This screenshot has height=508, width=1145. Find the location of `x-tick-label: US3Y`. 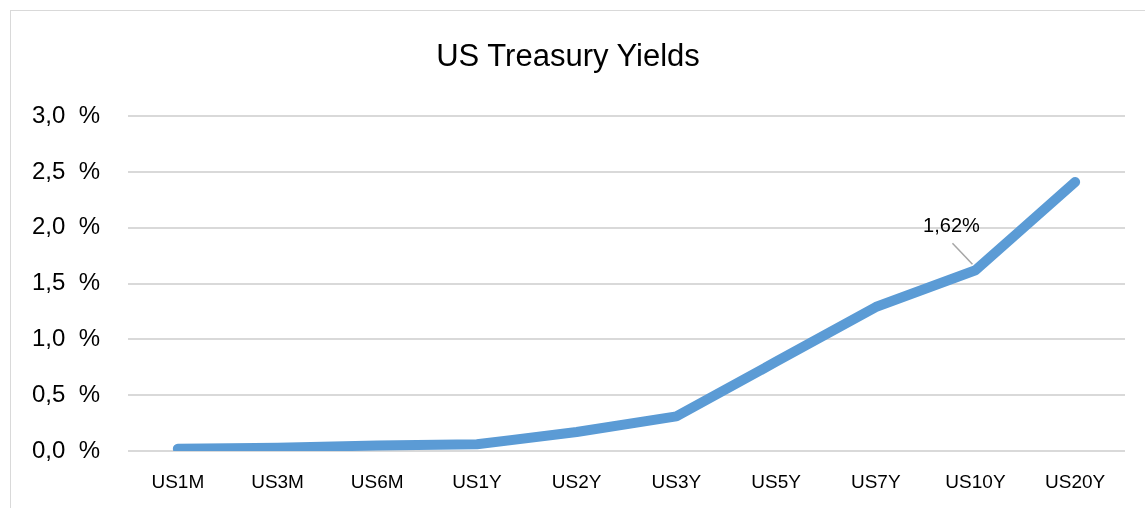

x-tick-label: US3Y is located at coordinates (676, 481).